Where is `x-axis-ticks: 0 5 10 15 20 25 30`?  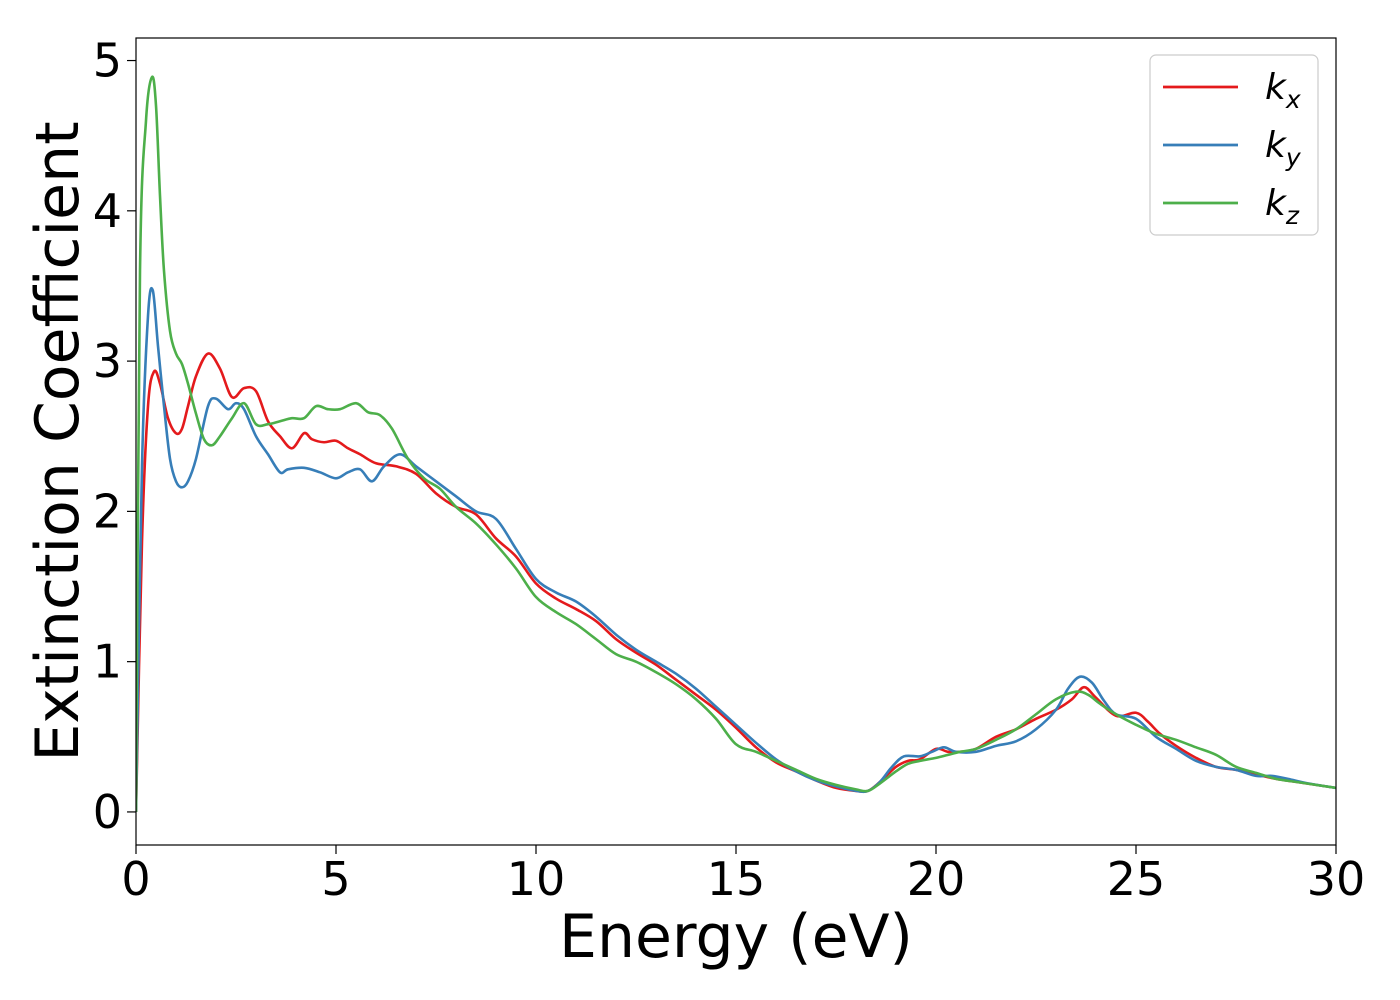
x-axis-ticks: 0 5 10 15 20 25 30 is located at coordinates (743, 875).